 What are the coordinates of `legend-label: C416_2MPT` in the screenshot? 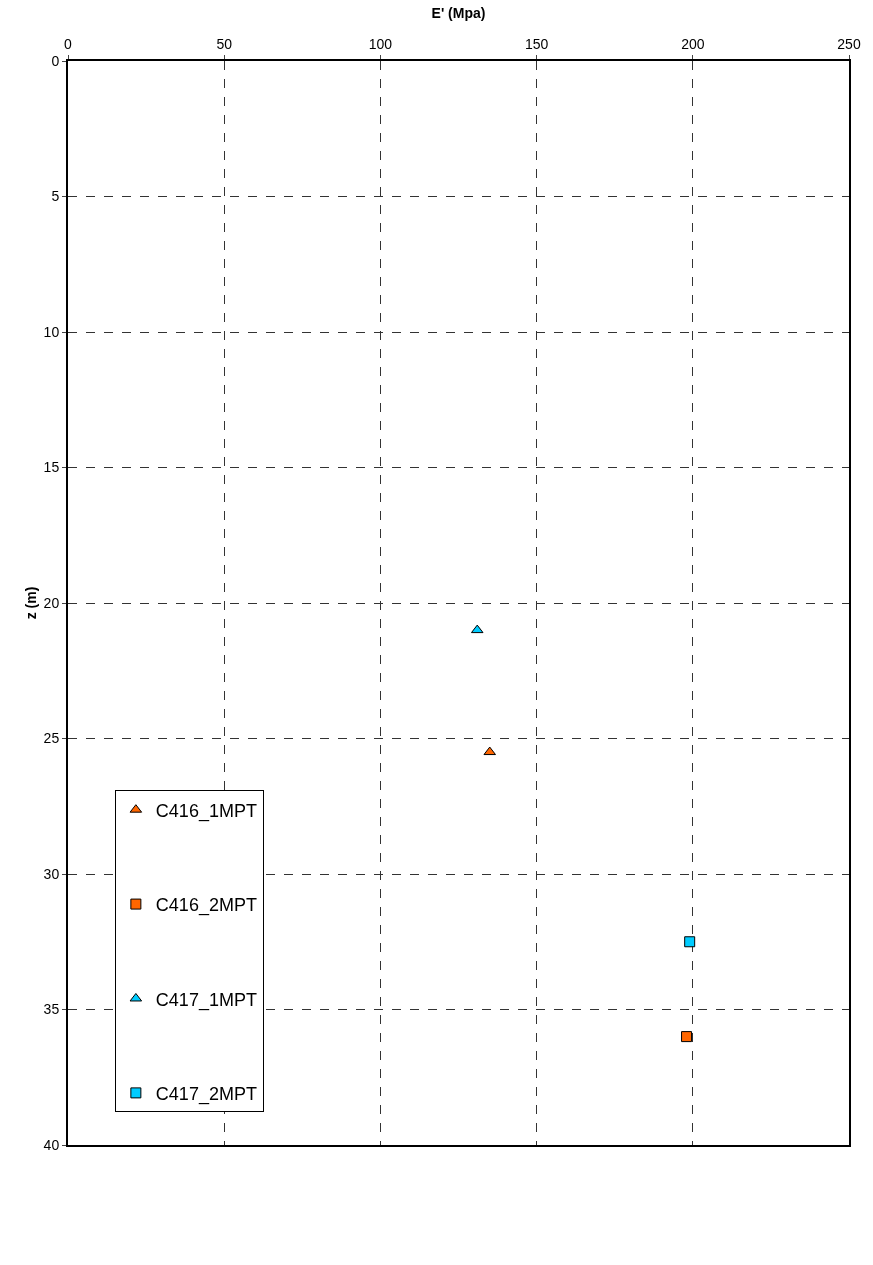 It's located at (206, 906).